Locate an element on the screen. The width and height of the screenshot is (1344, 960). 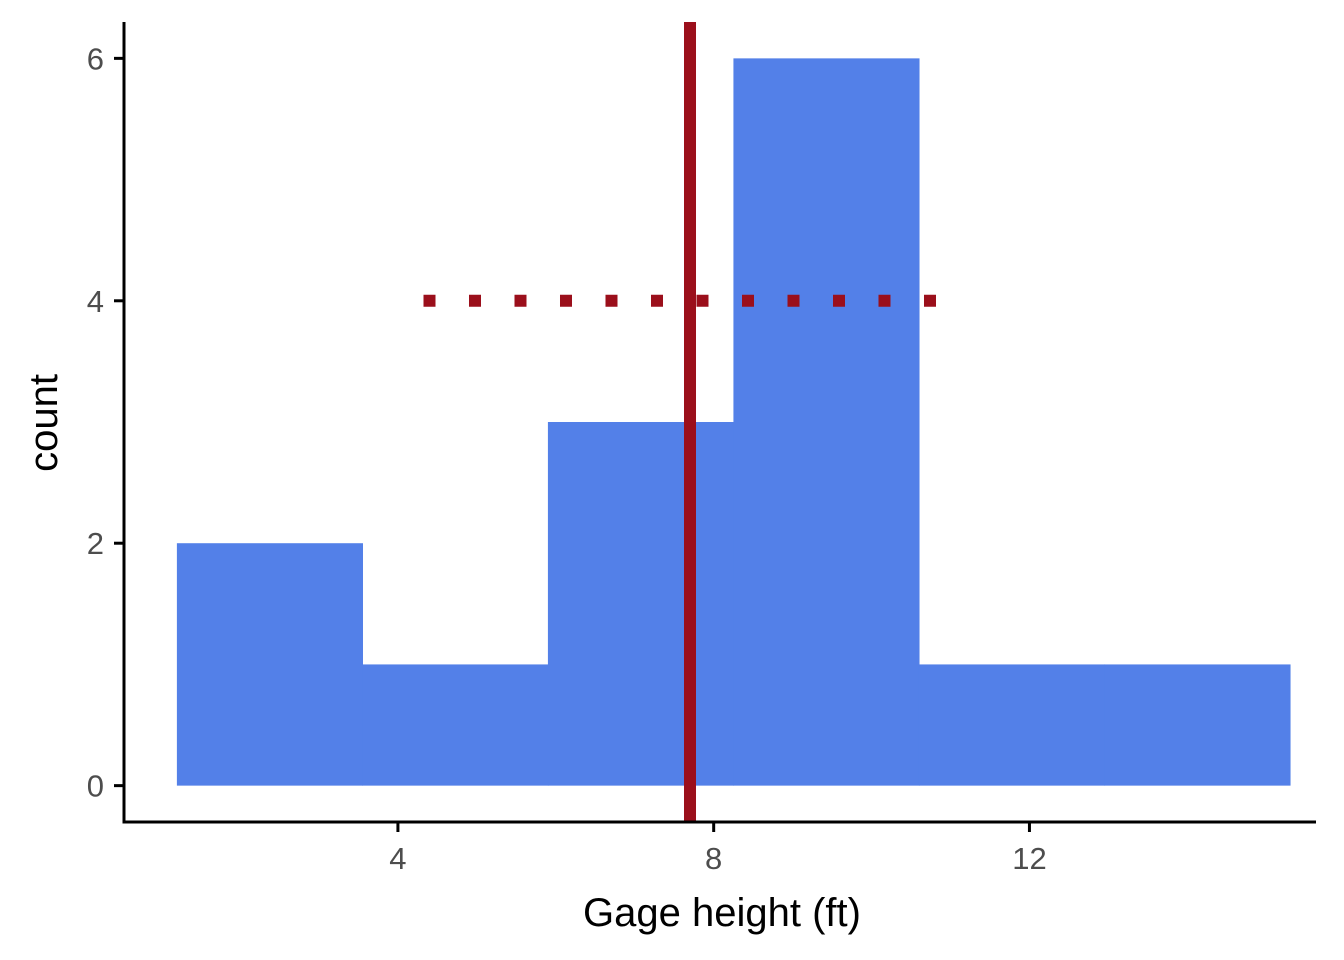
y-tick-label-0: 0 is located at coordinates (95, 786).